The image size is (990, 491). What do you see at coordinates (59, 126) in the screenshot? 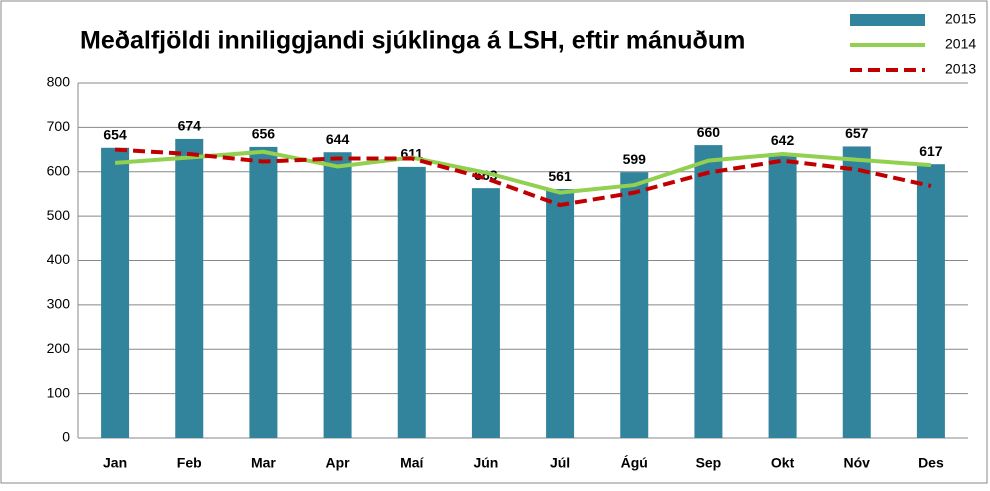
I see `y-tick-label: 700` at bounding box center [59, 126].